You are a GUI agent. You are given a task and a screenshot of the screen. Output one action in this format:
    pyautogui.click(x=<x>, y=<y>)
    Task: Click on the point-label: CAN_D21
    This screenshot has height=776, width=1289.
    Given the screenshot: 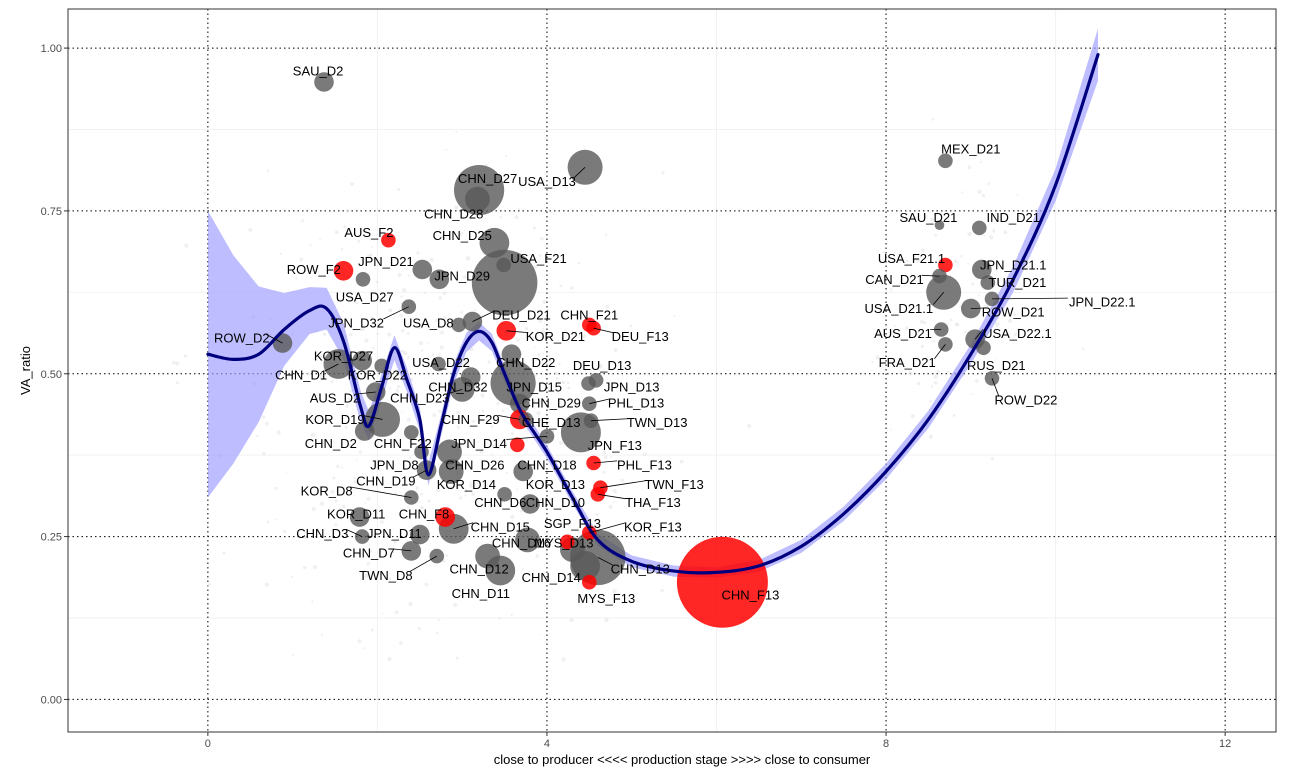 What is the action you would take?
    pyautogui.click(x=894, y=279)
    